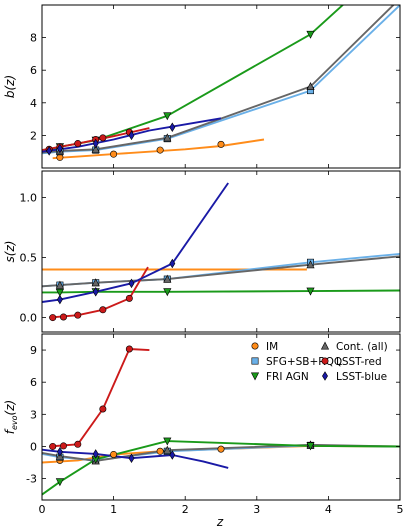 This screenshot has width=407, height=532. What do you see at coordinates (400, 509) in the screenshot?
I see `x-tick-label: 5` at bounding box center [400, 509].